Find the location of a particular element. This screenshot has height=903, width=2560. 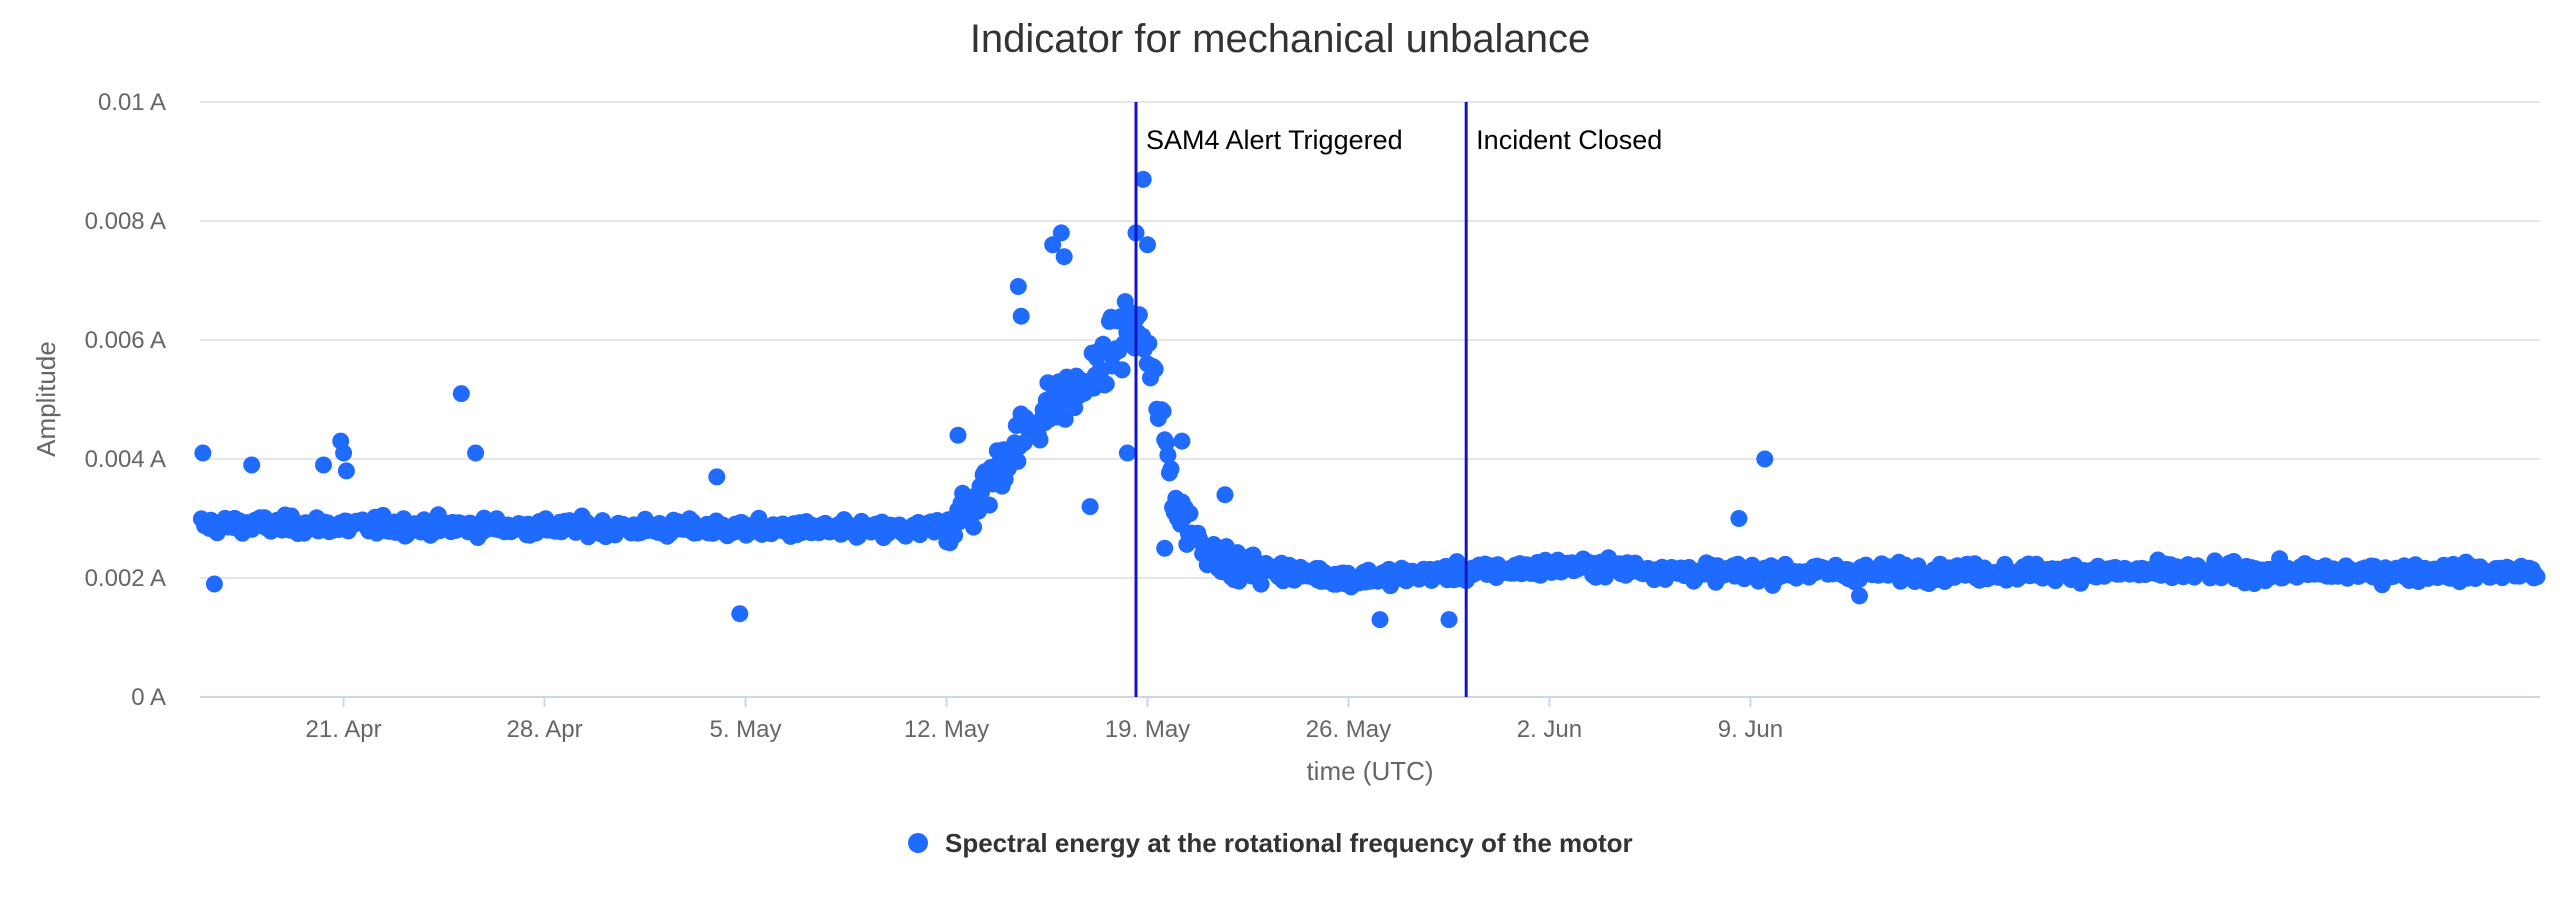

x-tick-label: 2. Jun is located at coordinates (1549, 729).